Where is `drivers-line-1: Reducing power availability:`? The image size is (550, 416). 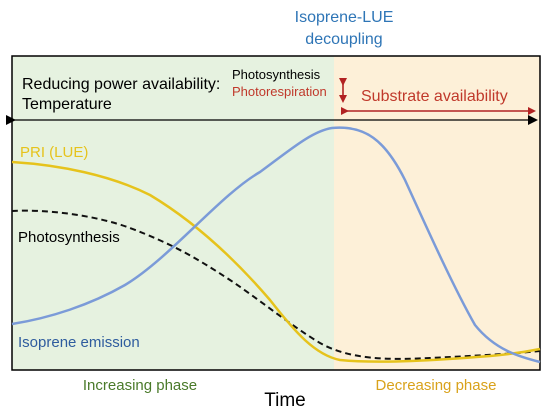 drivers-line-1: Reducing power availability: is located at coordinates (121, 84).